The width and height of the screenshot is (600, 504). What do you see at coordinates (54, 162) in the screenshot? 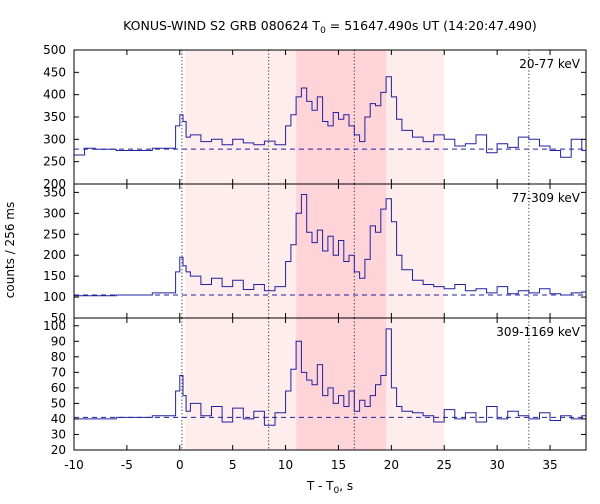
I see `y-tick-label-0-1: 250` at bounding box center [54, 162].